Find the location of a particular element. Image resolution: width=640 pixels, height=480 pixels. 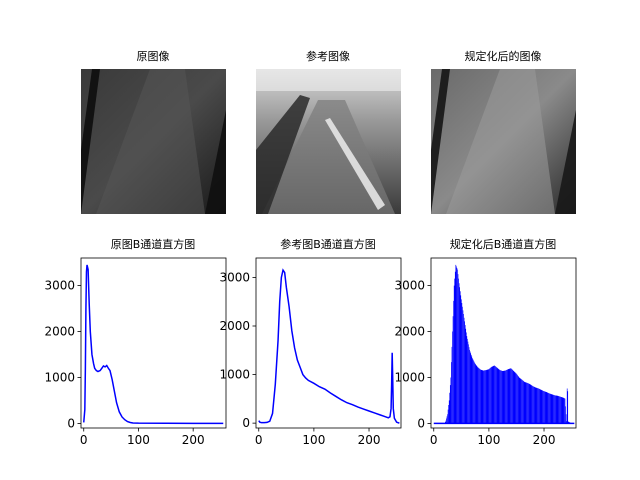

hist-title-reference: 参考图B通道直方图 is located at coordinates (328, 244).